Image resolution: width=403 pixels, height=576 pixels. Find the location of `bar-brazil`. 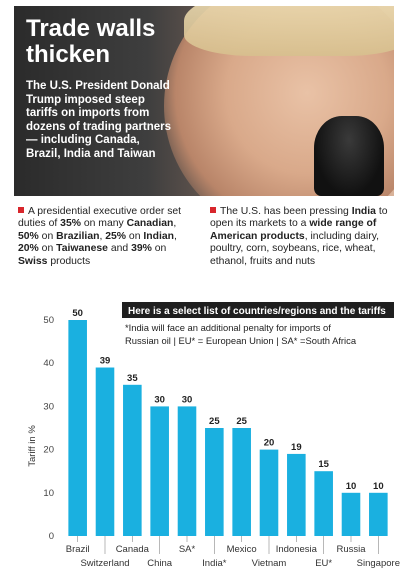

bar-brazil is located at coordinates (77, 428).